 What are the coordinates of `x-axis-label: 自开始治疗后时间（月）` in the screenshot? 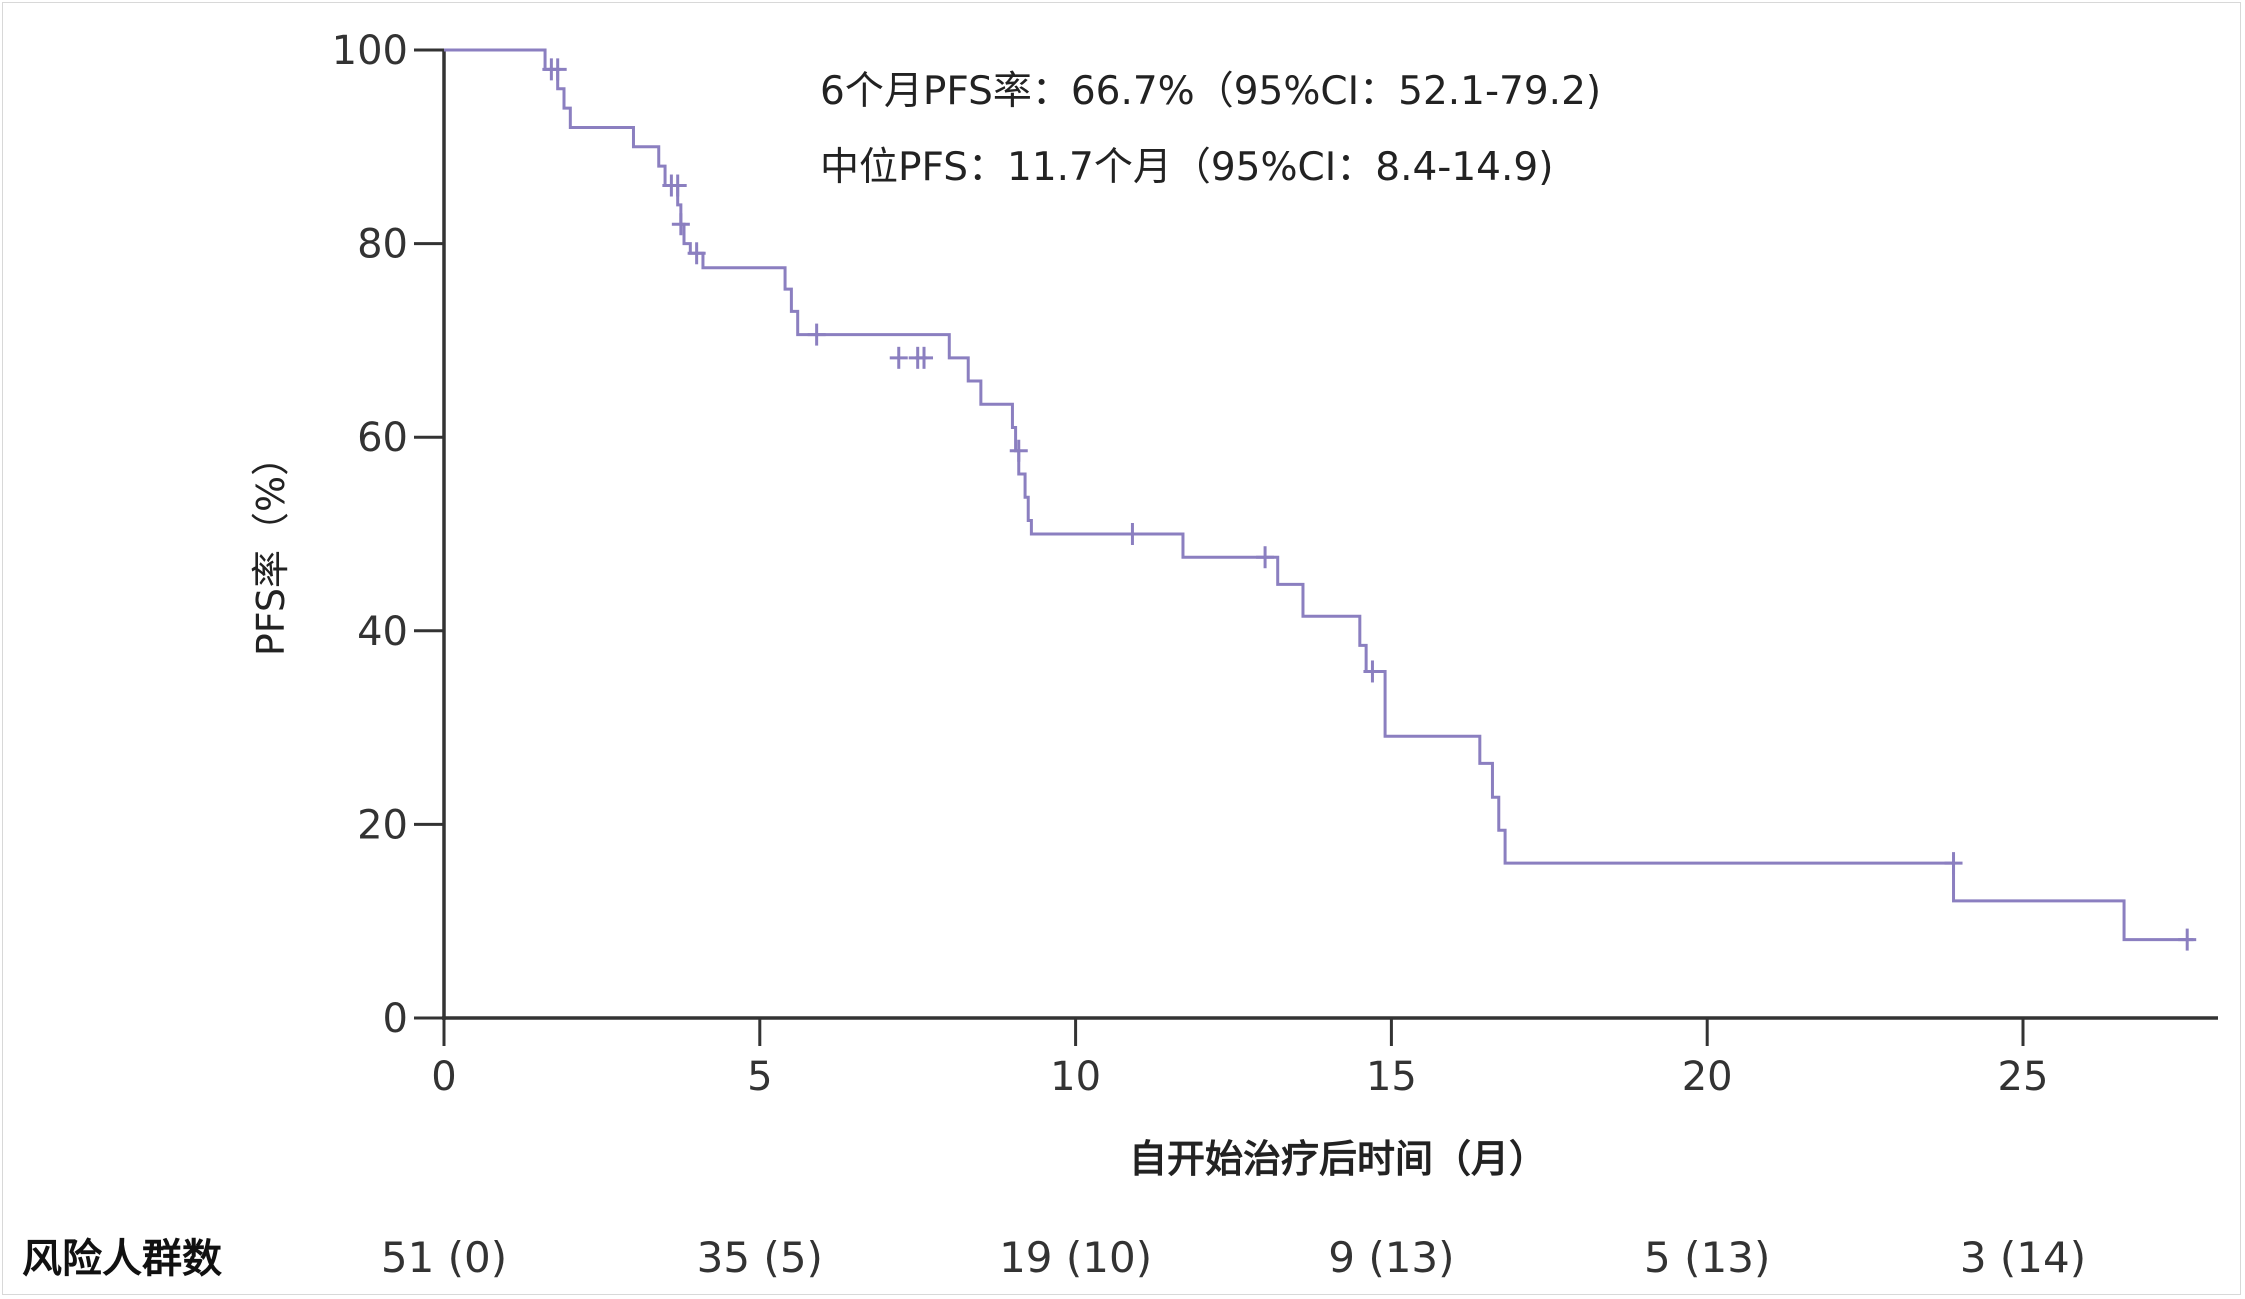 It's located at (1338, 1159).